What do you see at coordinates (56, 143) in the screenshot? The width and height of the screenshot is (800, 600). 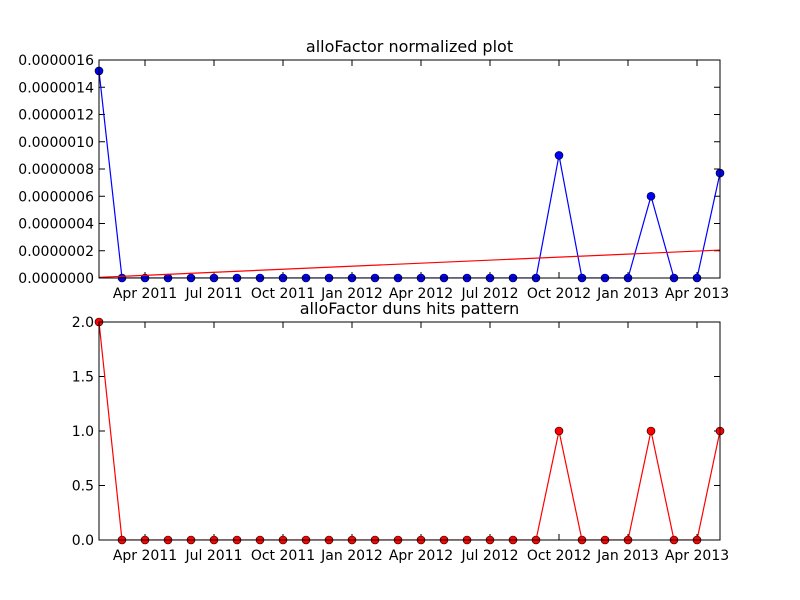 I see `y-tick-label: 0.0000010` at bounding box center [56, 143].